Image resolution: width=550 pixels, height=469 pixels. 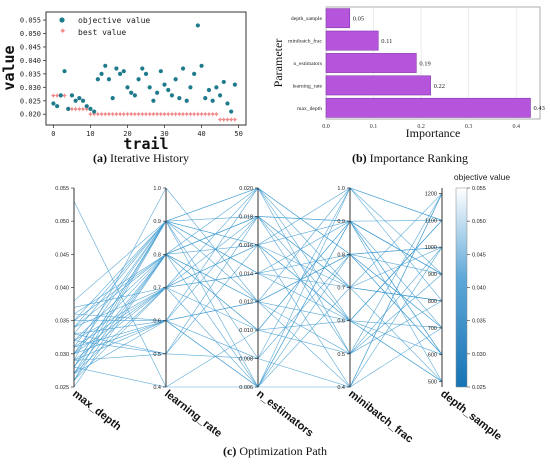 What do you see at coordinates (432, 356) in the screenshot?
I see `axis-tick-label: 600` at bounding box center [432, 356].